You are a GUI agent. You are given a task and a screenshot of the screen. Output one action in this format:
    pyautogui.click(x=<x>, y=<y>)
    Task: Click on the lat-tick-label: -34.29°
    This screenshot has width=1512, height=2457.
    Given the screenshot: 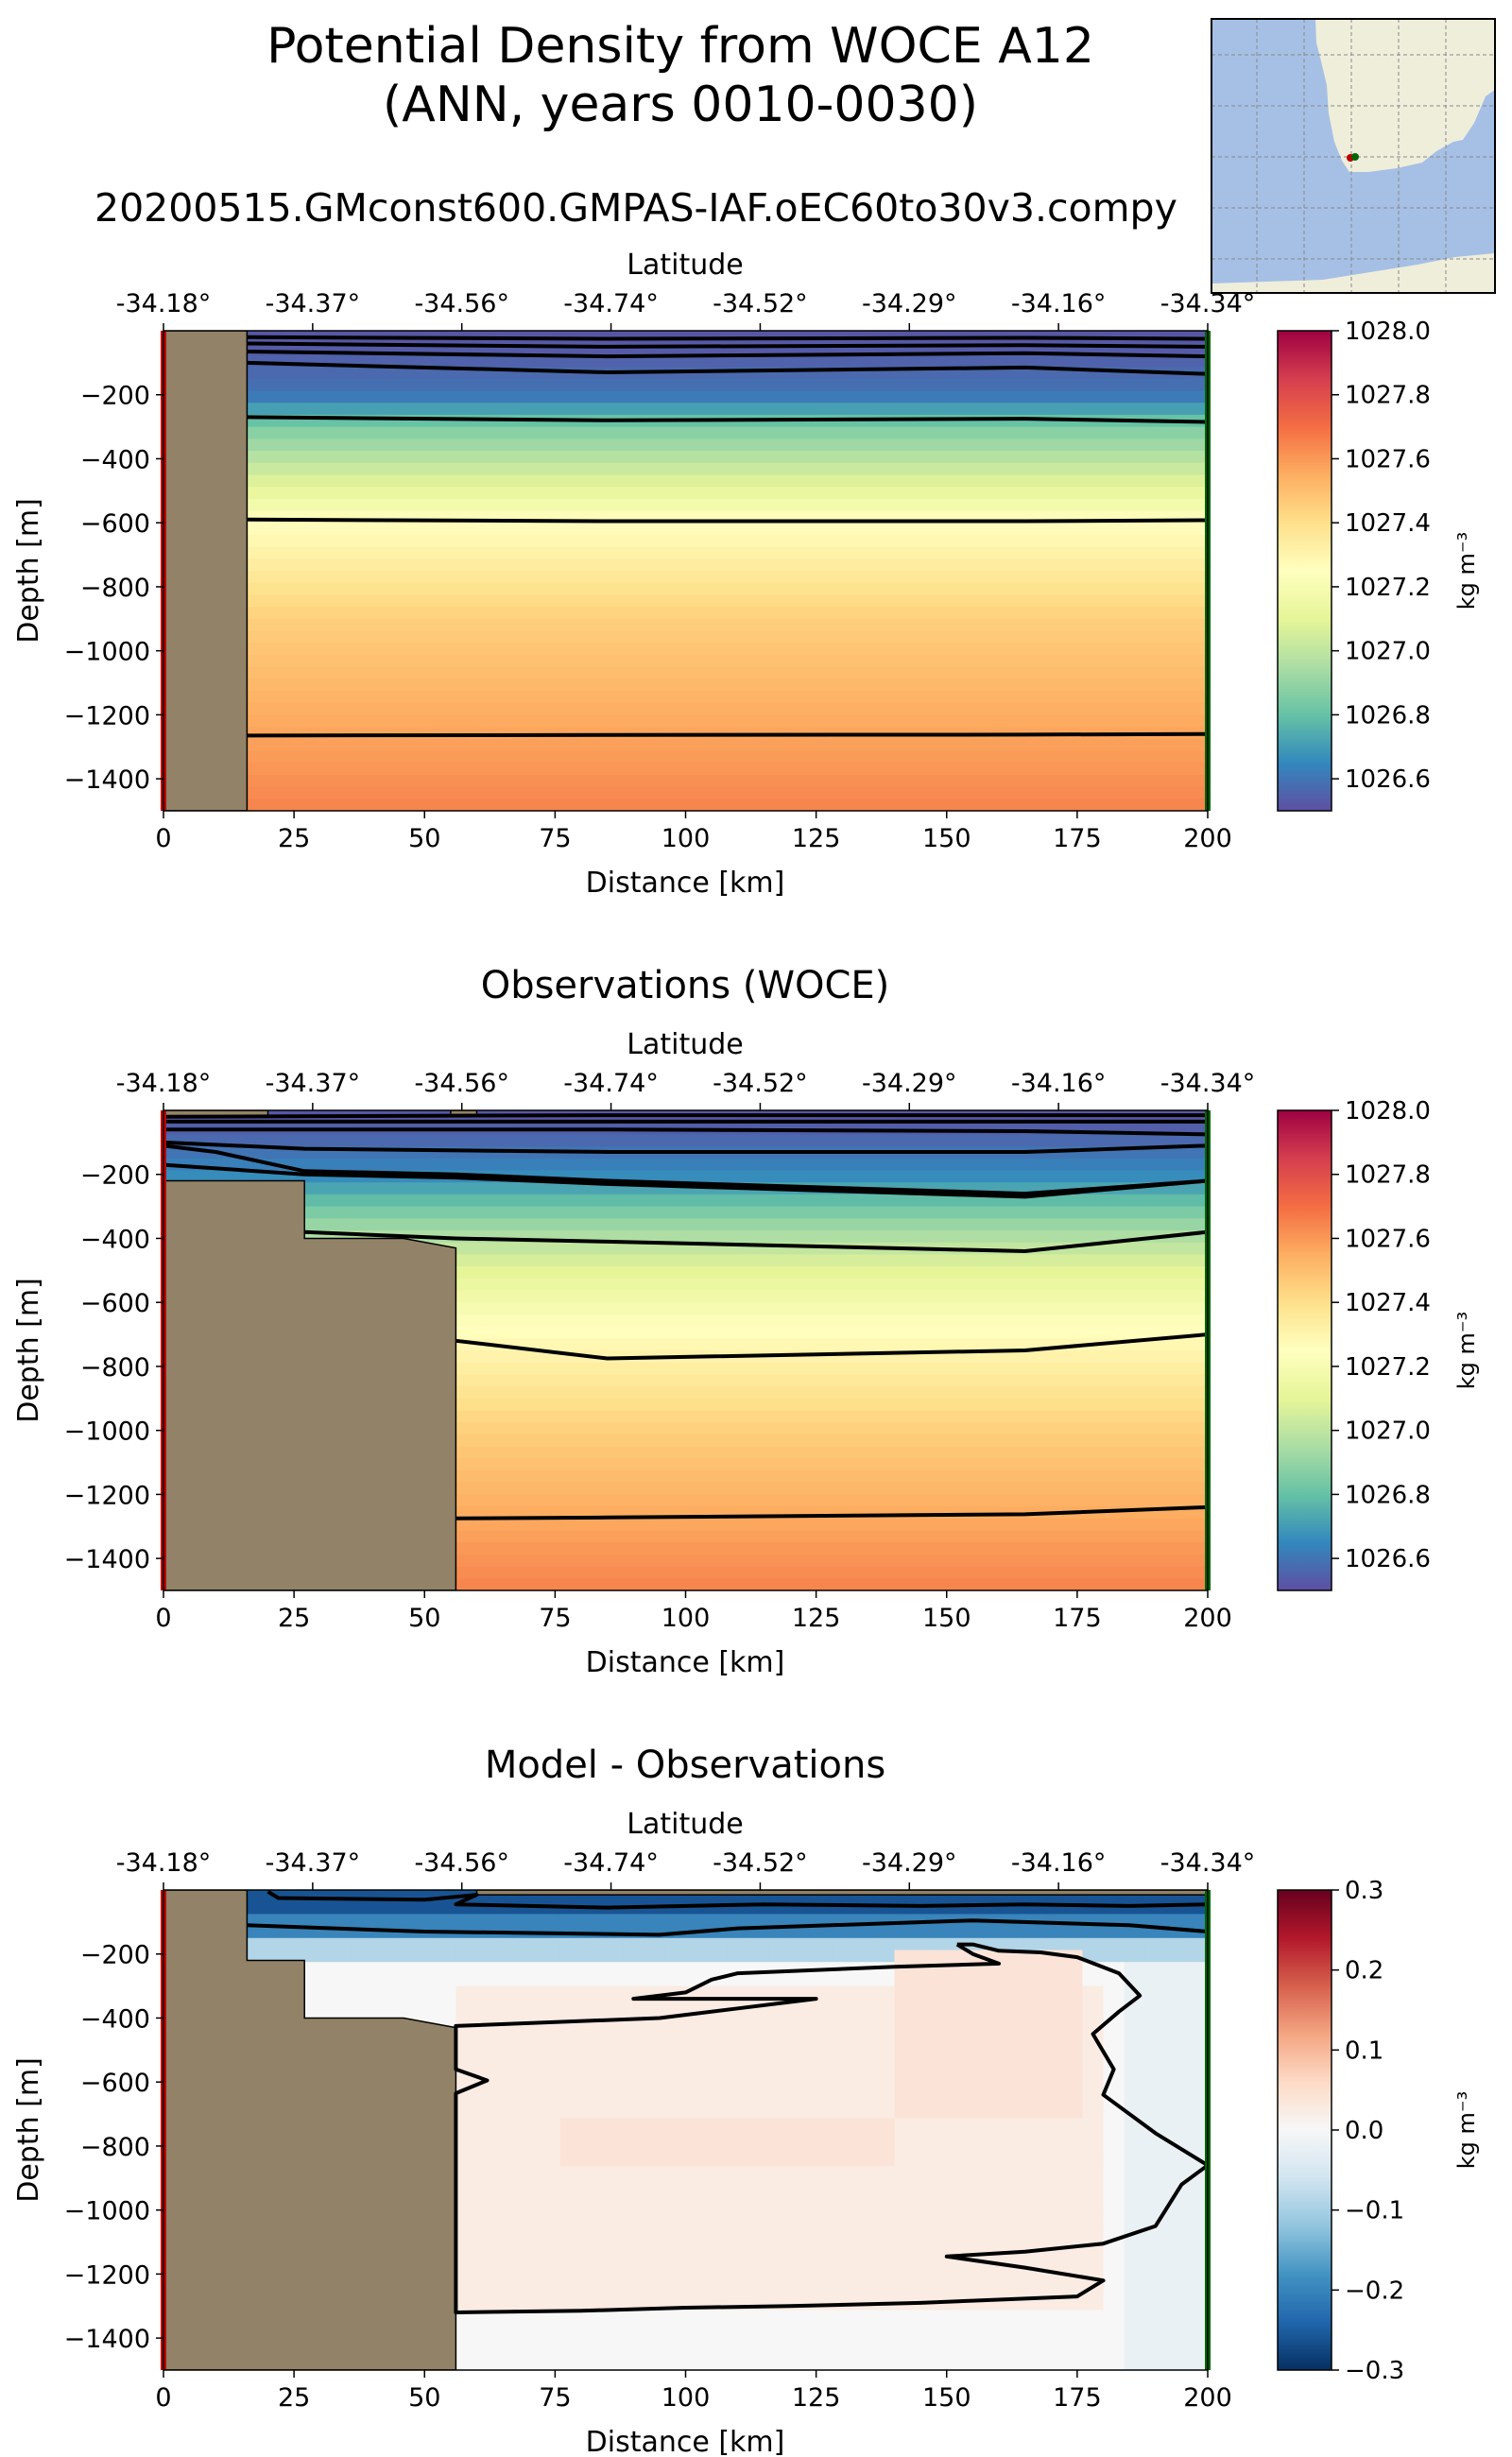 What is the action you would take?
    pyautogui.click(x=909, y=303)
    